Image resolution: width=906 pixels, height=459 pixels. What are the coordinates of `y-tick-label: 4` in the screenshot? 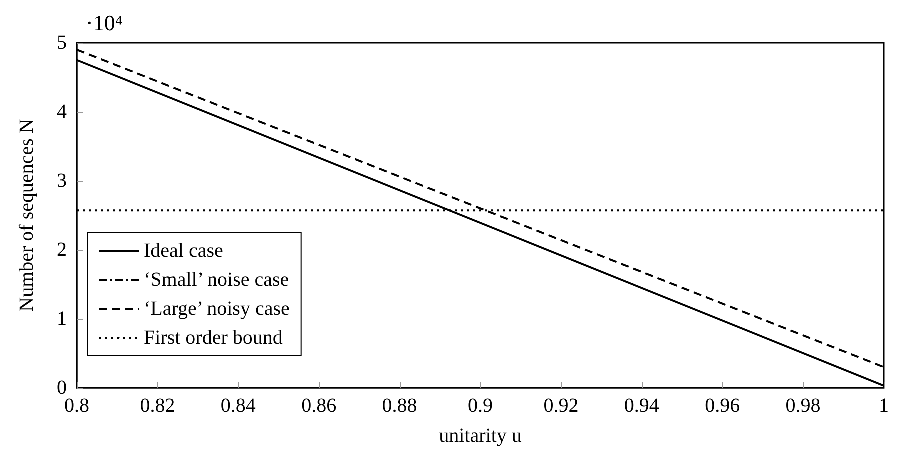 It's located at (62, 112).